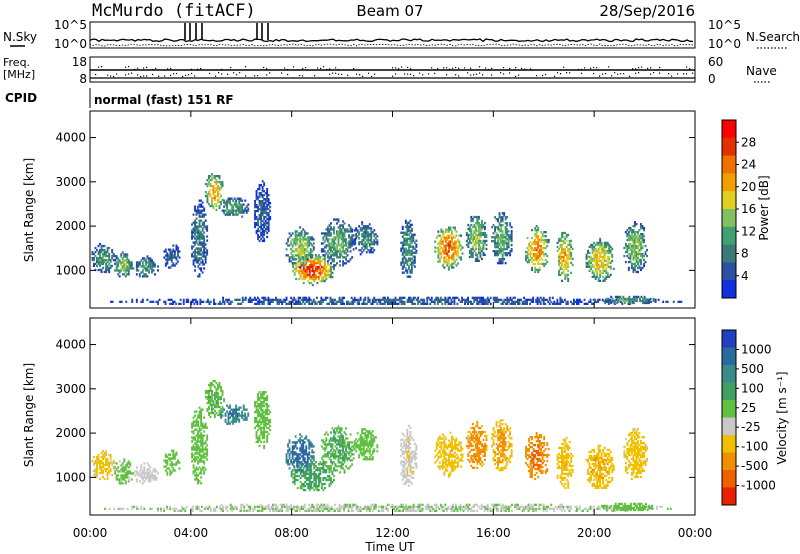 The width and height of the screenshot is (800, 554). I want to click on power-colorbar-swatch, so click(729, 200).